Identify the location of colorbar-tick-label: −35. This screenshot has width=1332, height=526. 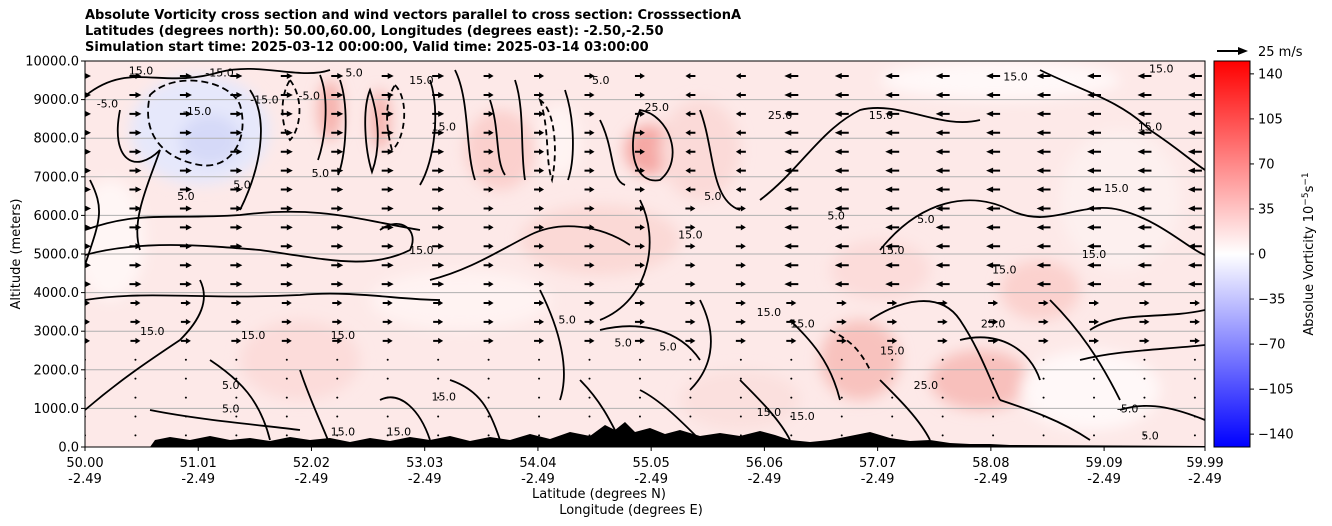
(1271, 300).